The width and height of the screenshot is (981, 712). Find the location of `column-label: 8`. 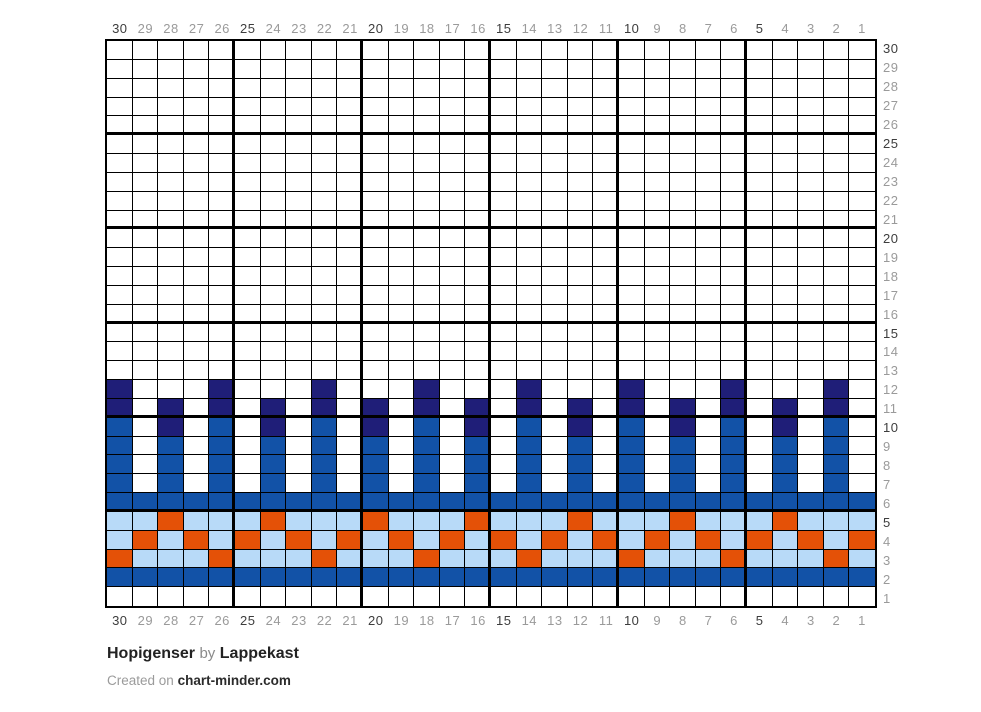

column-label: 8 is located at coordinates (682, 28).